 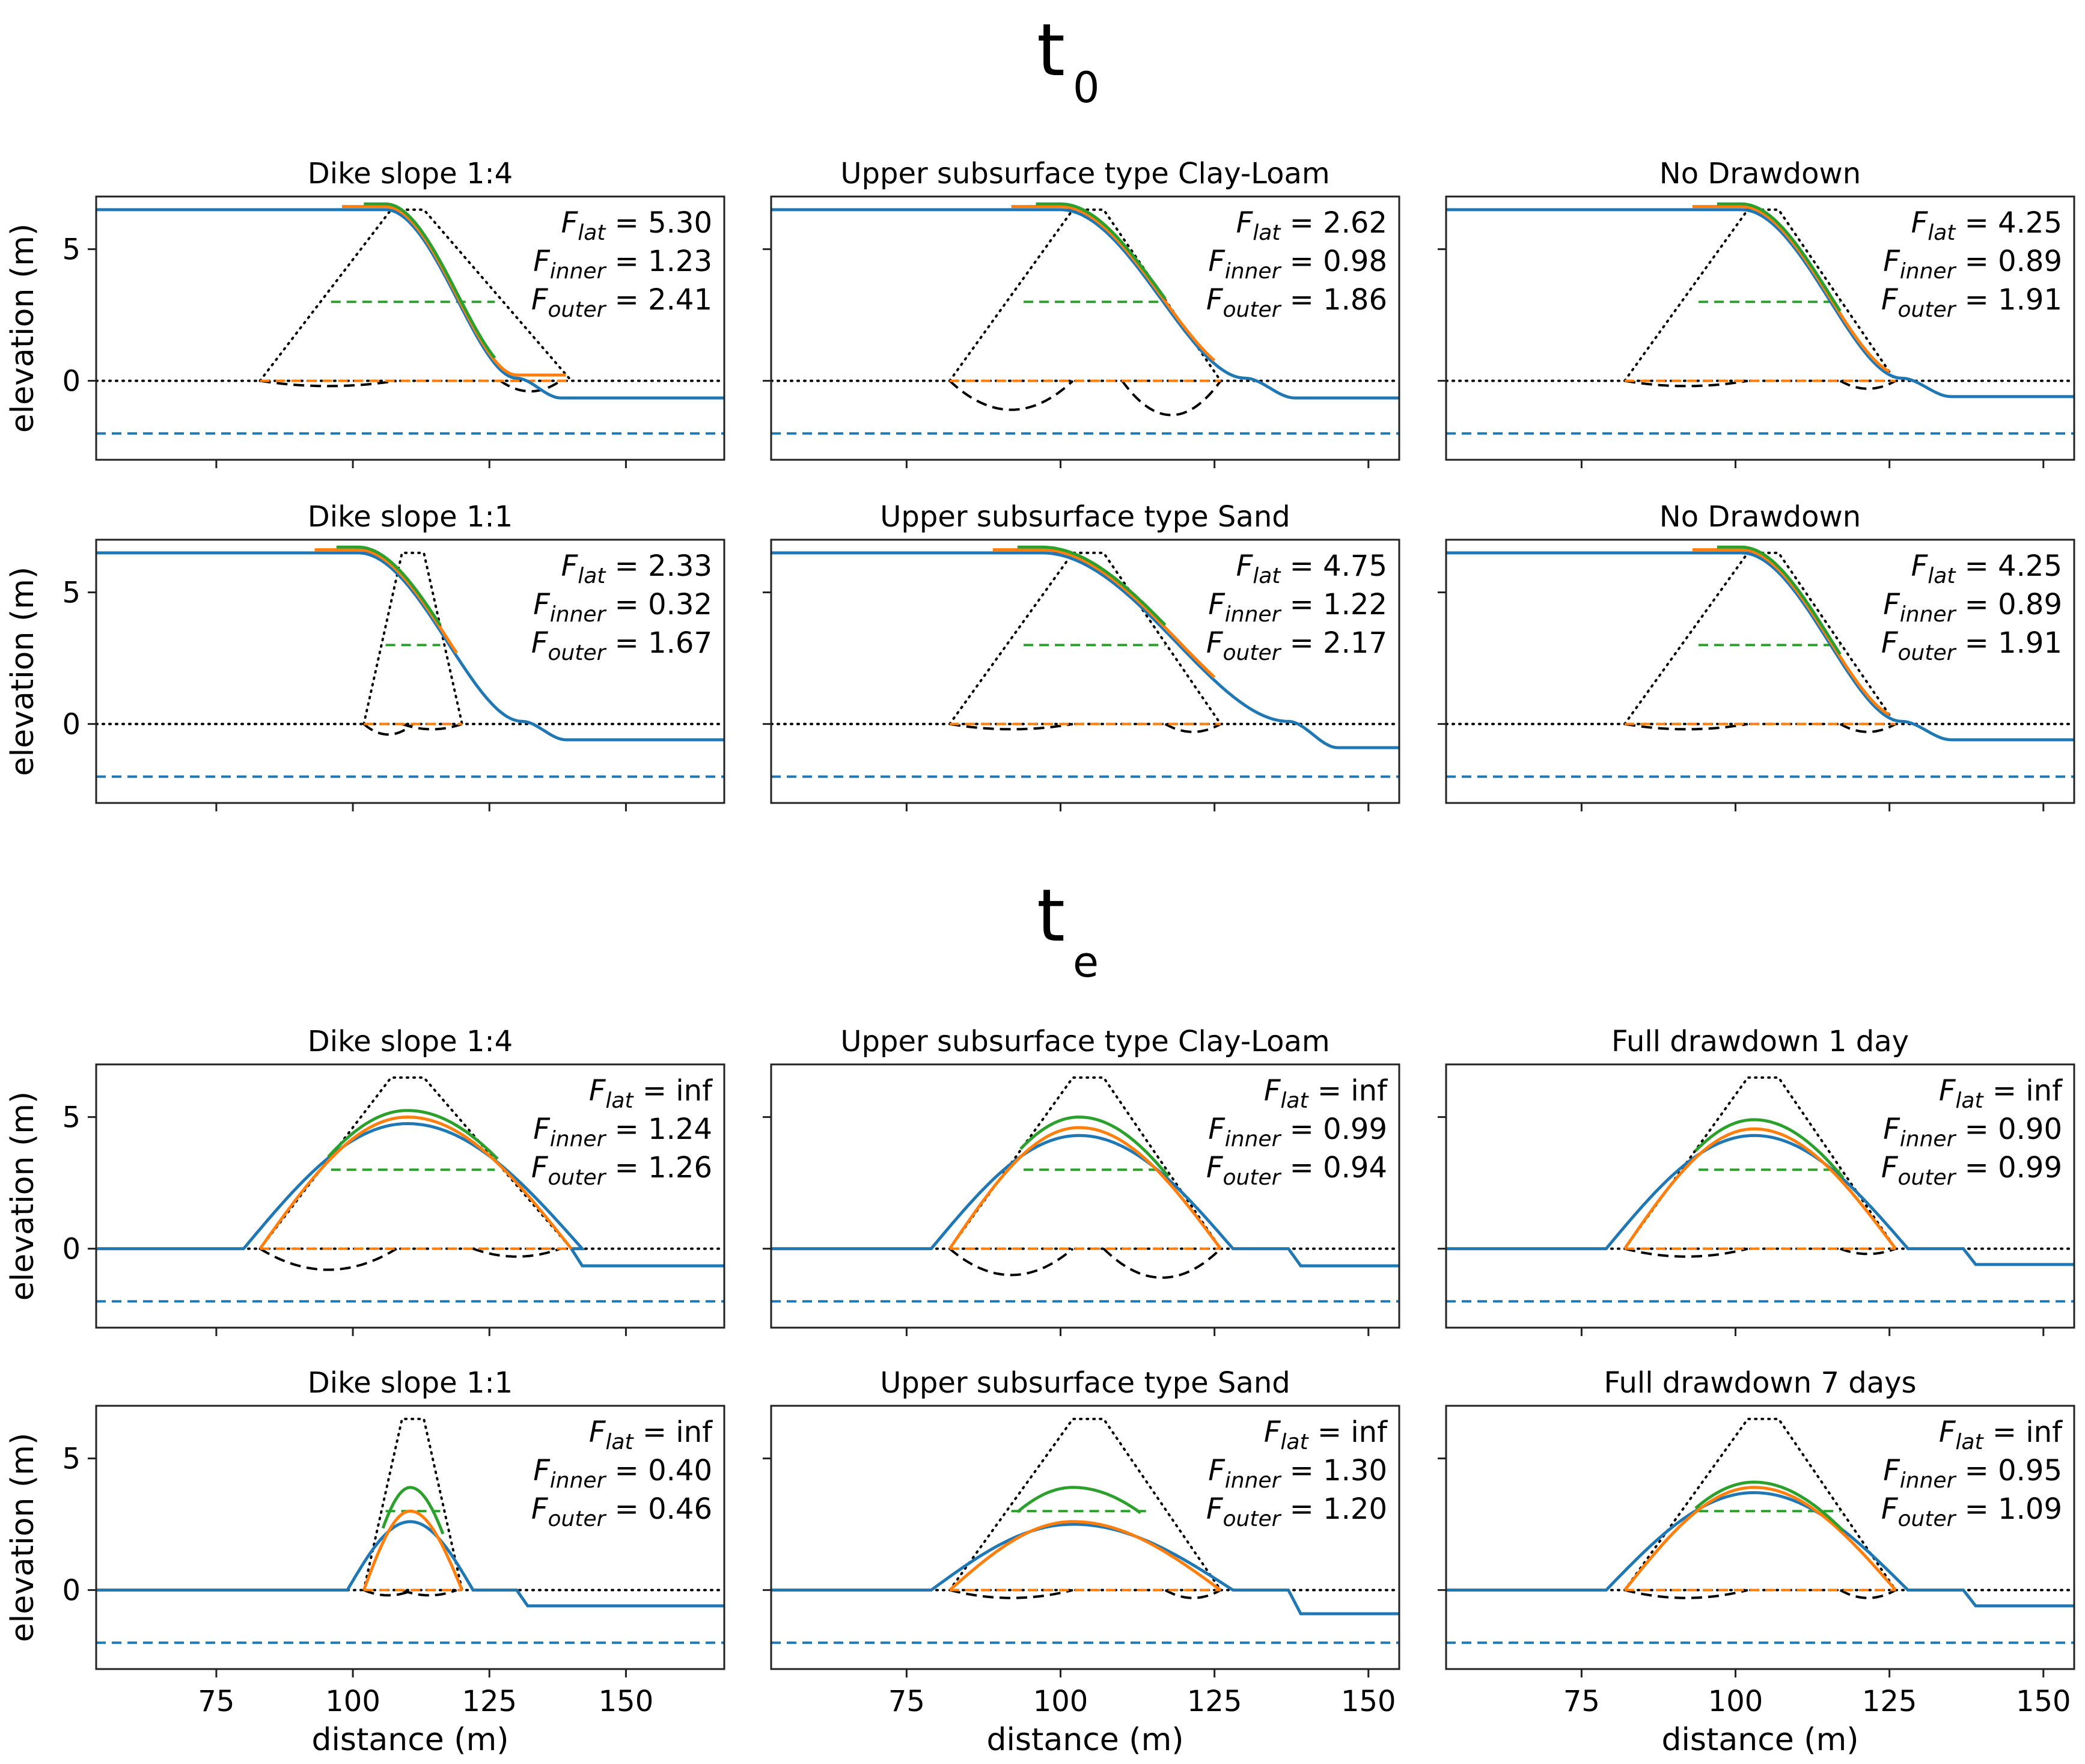 I want to click on stat-f-lat: Flat = 5.30, so click(x=636, y=225).